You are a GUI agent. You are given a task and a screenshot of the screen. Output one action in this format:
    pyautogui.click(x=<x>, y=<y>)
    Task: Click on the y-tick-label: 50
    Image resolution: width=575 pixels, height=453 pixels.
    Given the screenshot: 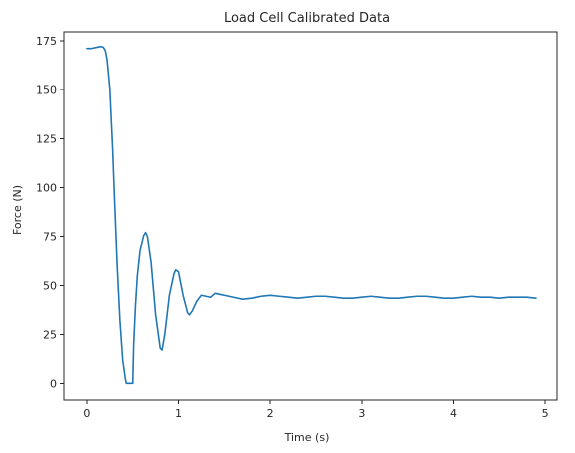 What is the action you would take?
    pyautogui.click(x=50, y=285)
    